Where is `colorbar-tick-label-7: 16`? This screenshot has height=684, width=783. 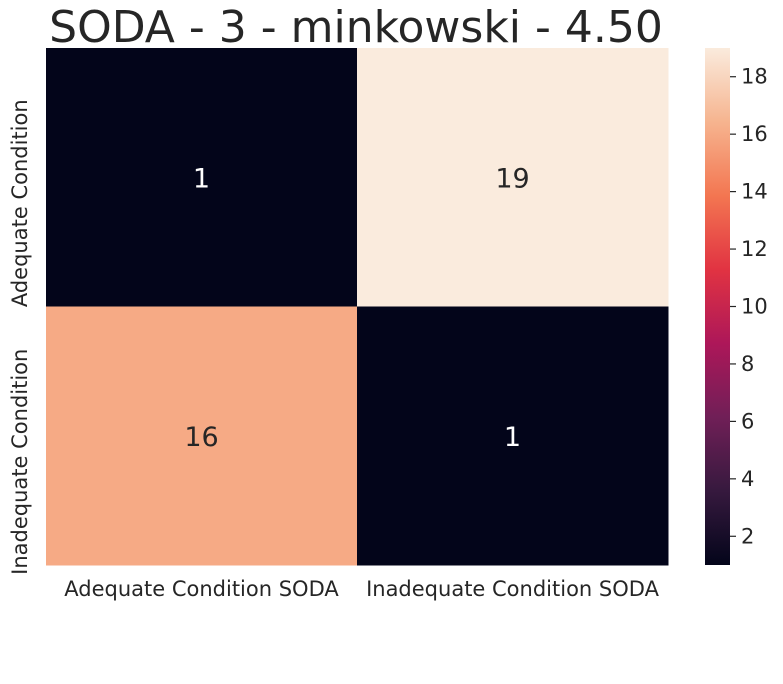
colorbar-tick-label-7: 16 is located at coordinates (754, 134).